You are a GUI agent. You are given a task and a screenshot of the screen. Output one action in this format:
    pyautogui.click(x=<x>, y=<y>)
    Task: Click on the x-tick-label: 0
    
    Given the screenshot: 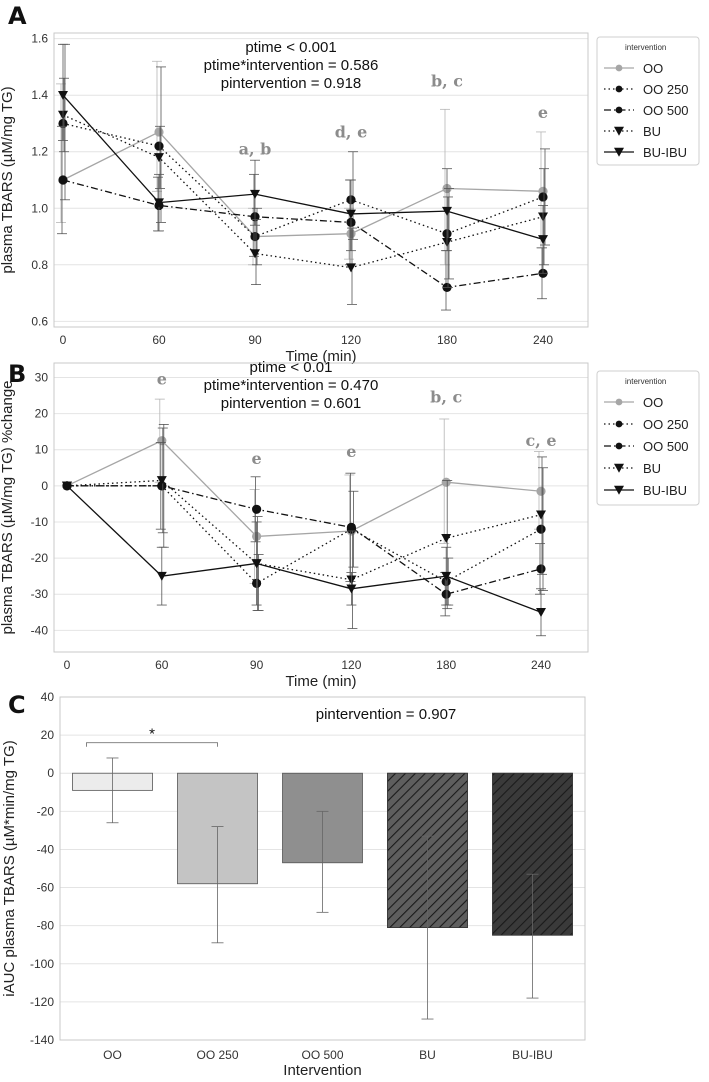 What is the action you would take?
    pyautogui.click(x=63, y=340)
    